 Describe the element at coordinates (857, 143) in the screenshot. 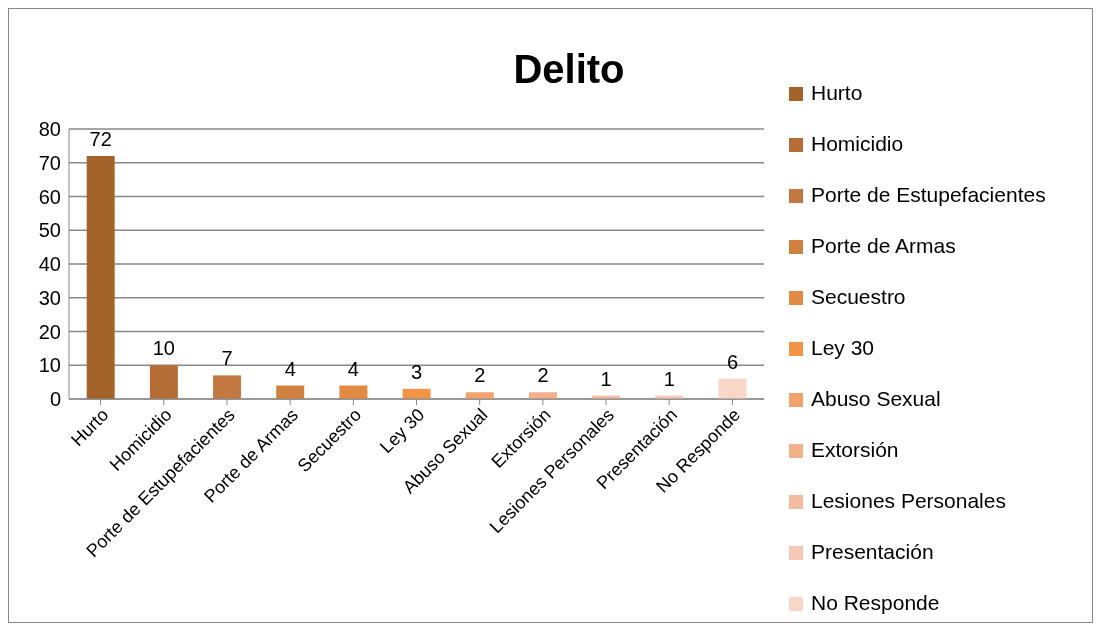

I see `legend-label: Homicidio` at that location.